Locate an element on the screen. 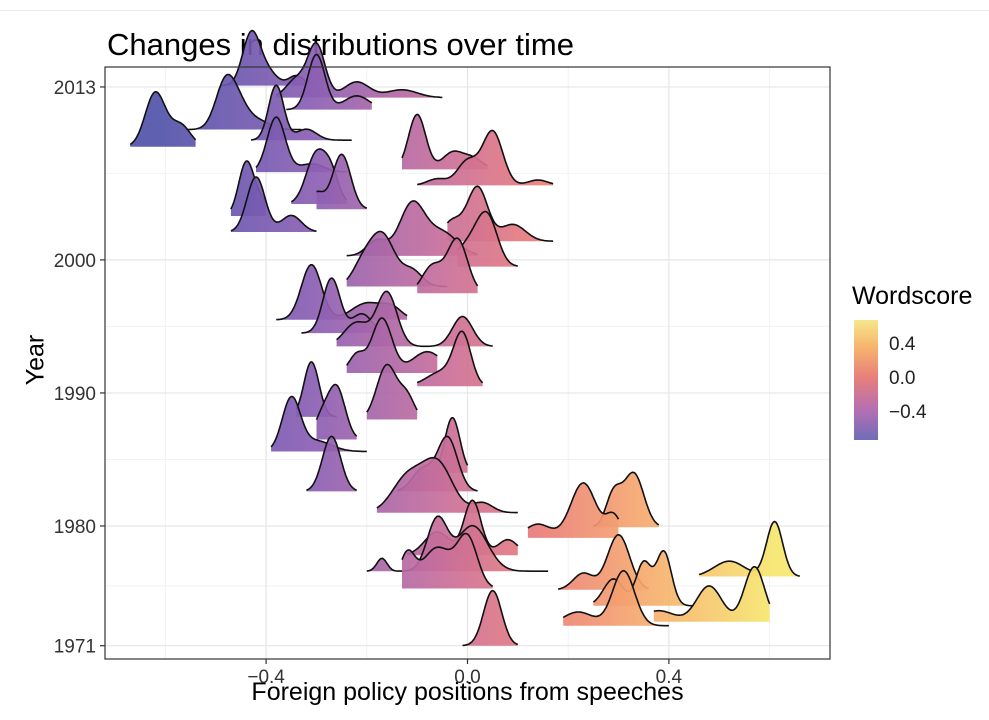 This screenshot has width=989, height=720. ridge-1979.1 is located at coordinates (573, 510).